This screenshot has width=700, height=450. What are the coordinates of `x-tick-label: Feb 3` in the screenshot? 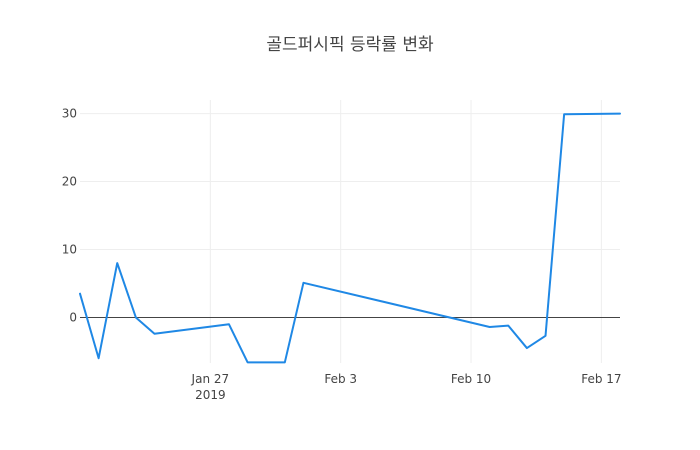 It's located at (340, 379).